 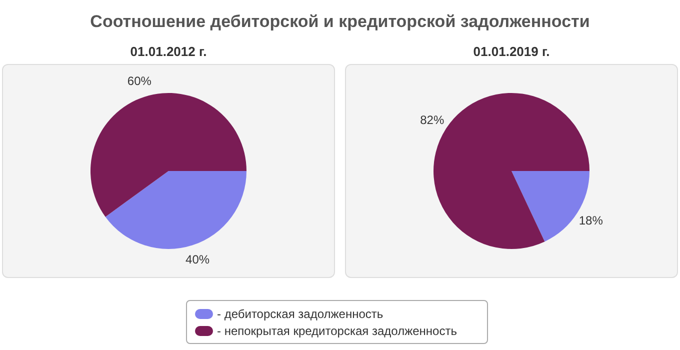 I want to click on chart-title: 01.01.2019 г., so click(x=511, y=52).